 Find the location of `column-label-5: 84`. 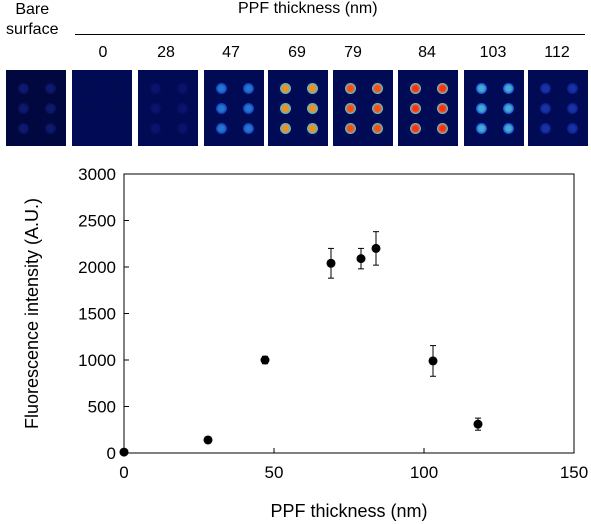

column-label-5: 84 is located at coordinates (427, 52).